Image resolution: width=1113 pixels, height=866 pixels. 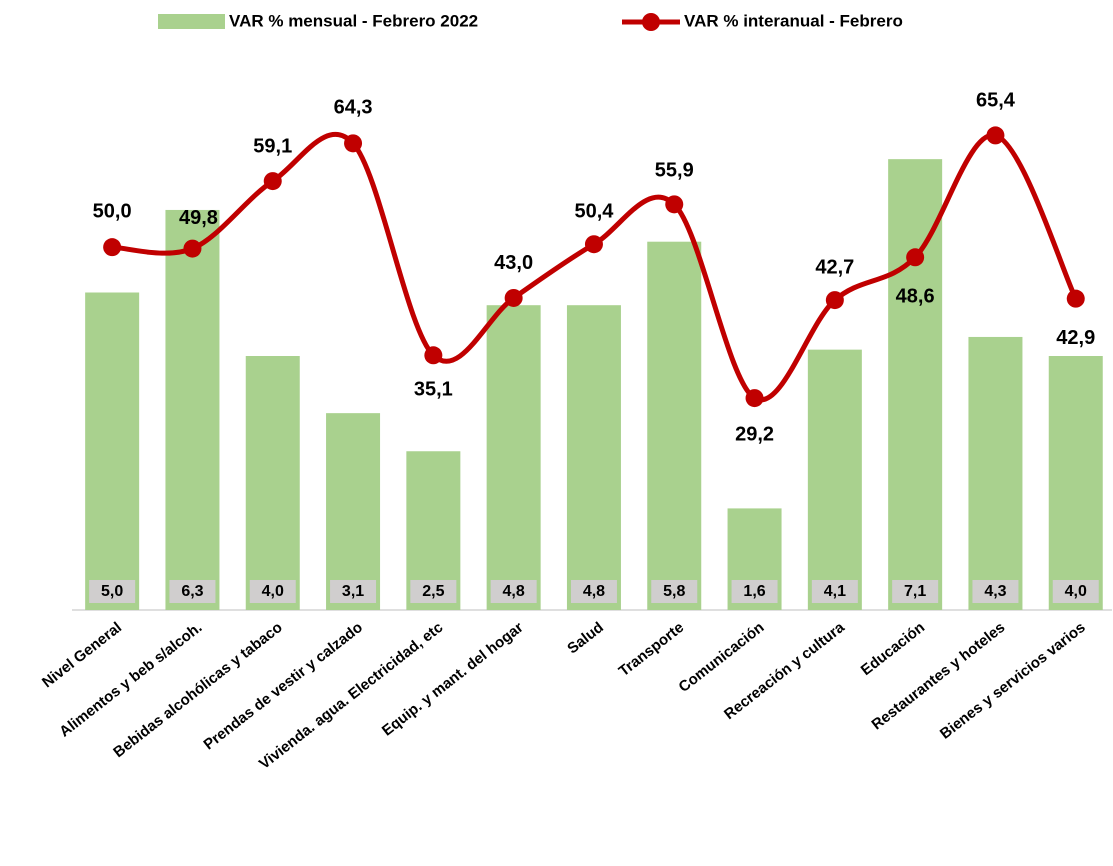 I want to click on bar-value-label: 1,6, so click(x=754, y=591).